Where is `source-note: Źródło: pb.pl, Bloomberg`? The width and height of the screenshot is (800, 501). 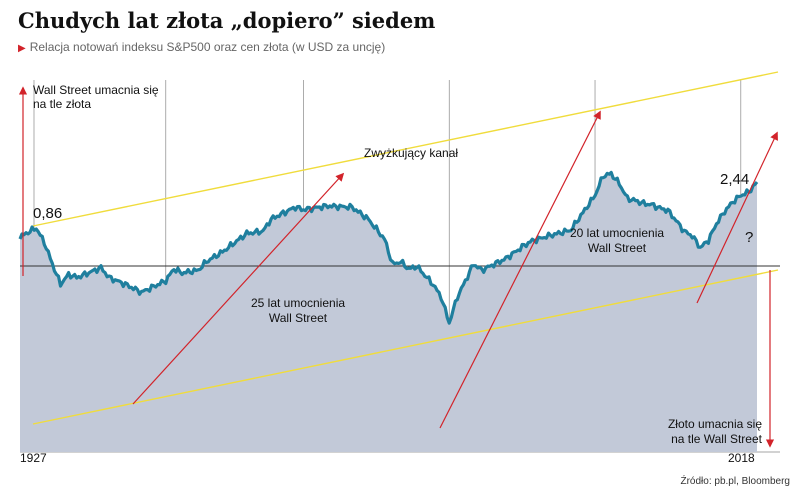
source-note: Źródło: pb.pl, Bloomberg is located at coordinates (735, 481).